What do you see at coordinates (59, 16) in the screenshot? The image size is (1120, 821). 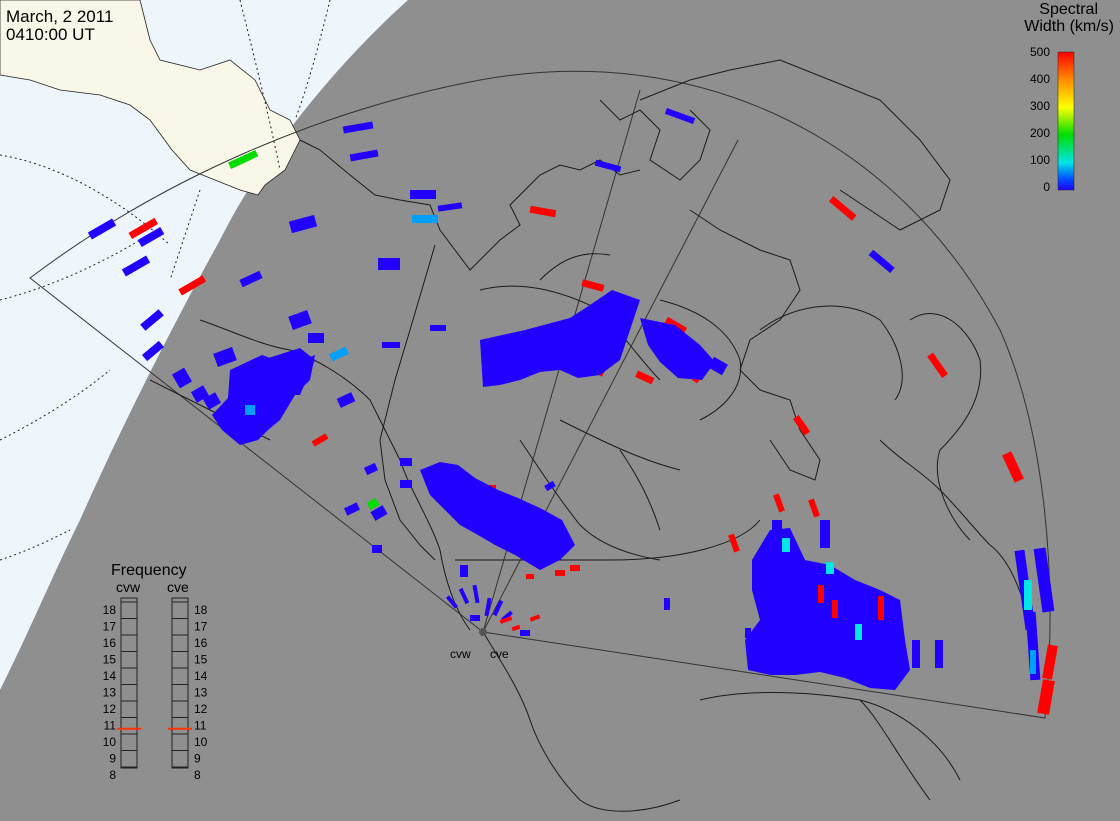 I see `date-label: March, 2 2011` at bounding box center [59, 16].